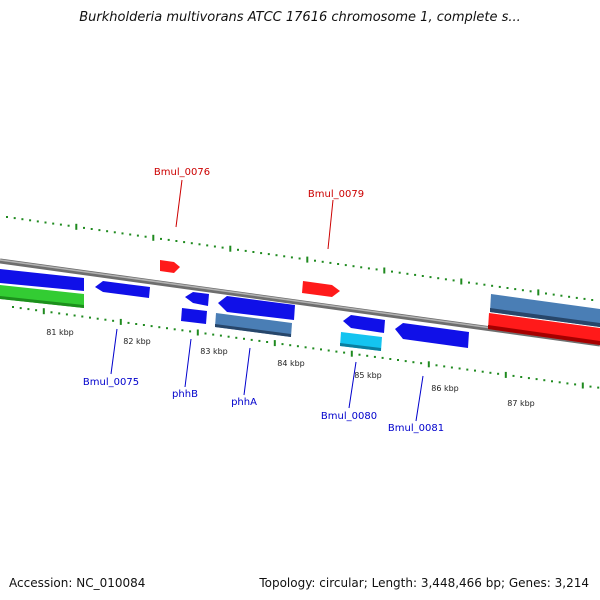 This screenshot has width=600, height=600. Describe the element at coordinates (122, 289) in the screenshot. I see `gene-bmul-0075-feature` at that location.